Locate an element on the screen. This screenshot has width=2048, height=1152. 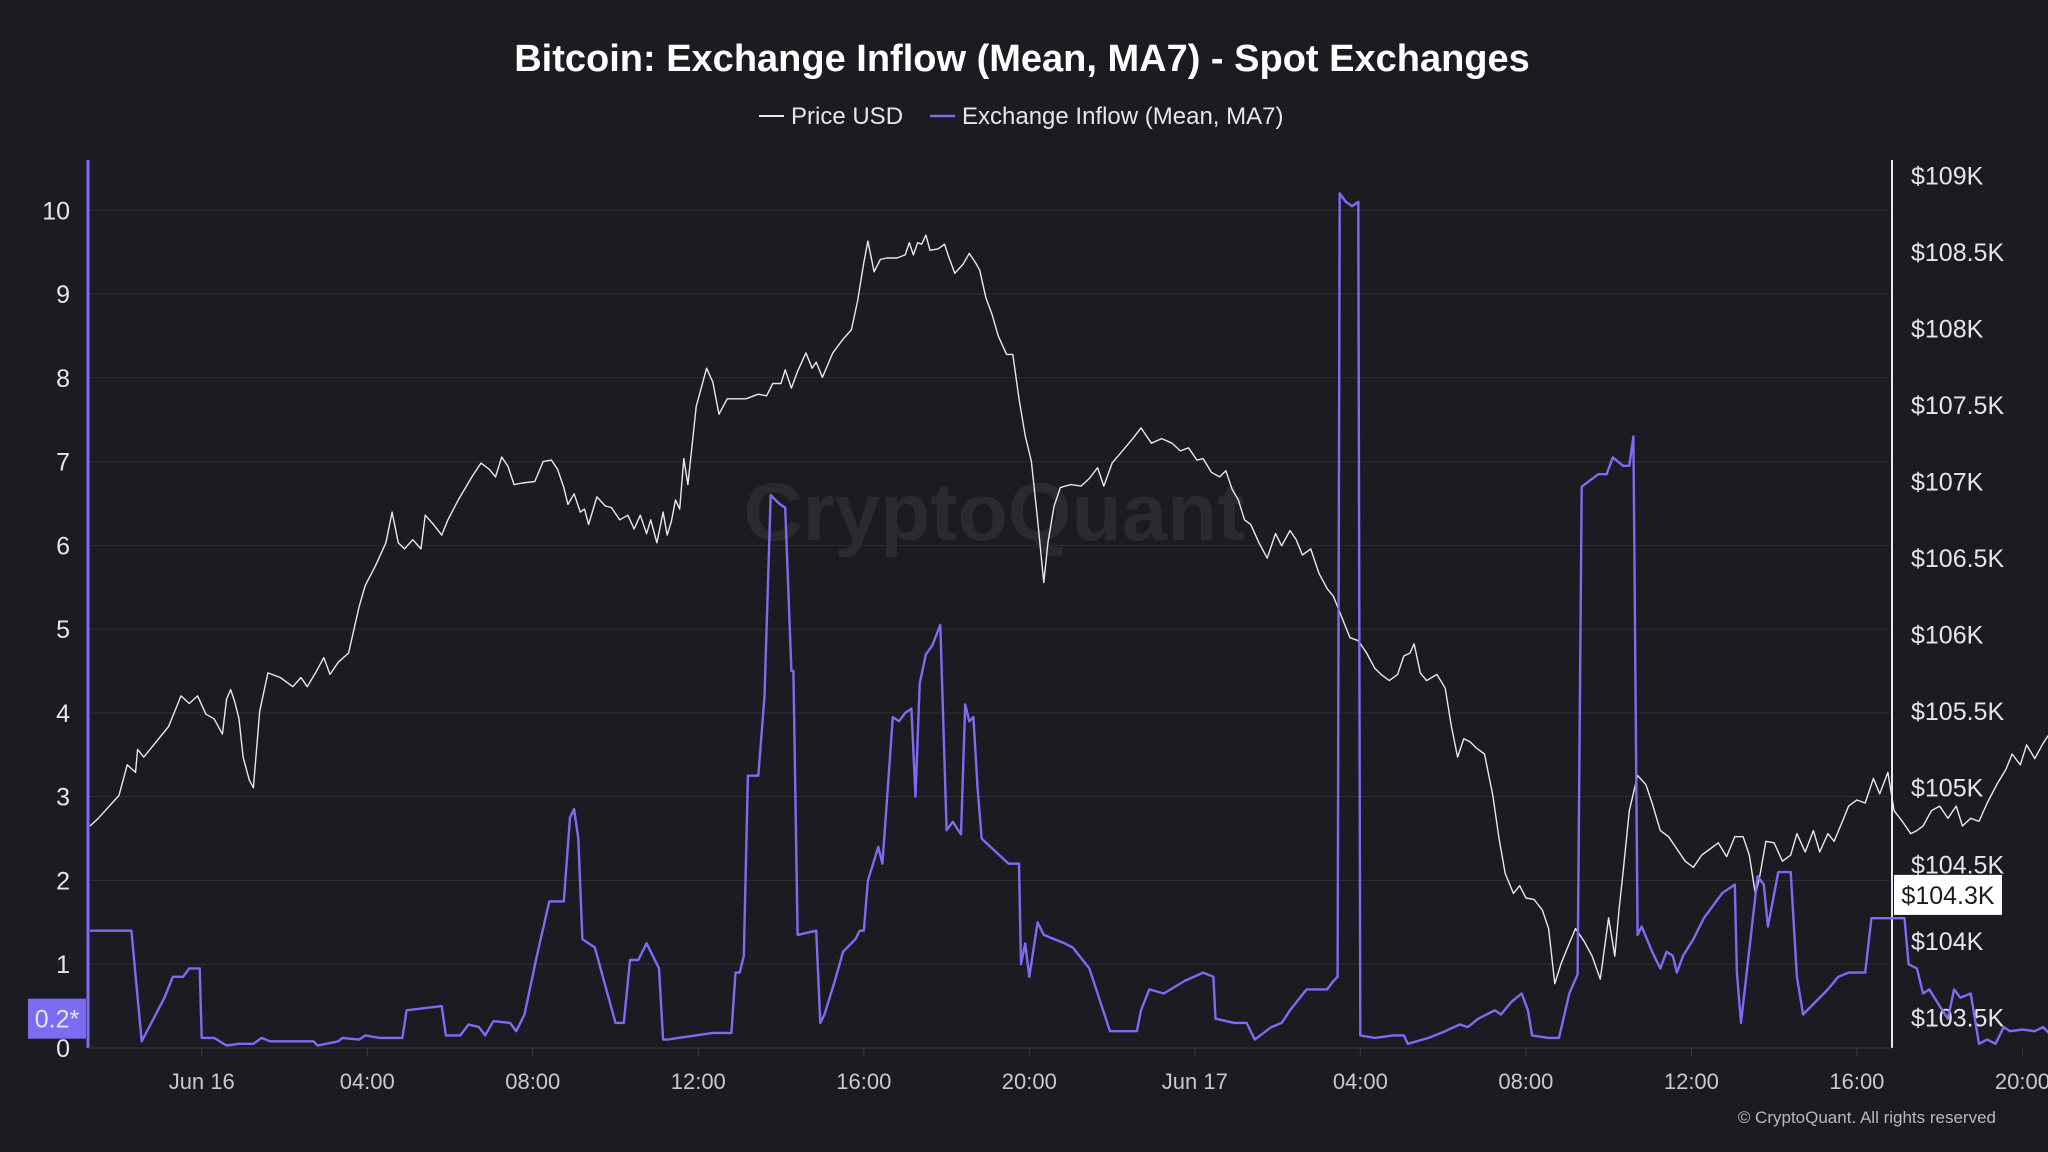
legend-item-inflow: Exchange Inflow (Mean, MA7) is located at coordinates (1106, 116).